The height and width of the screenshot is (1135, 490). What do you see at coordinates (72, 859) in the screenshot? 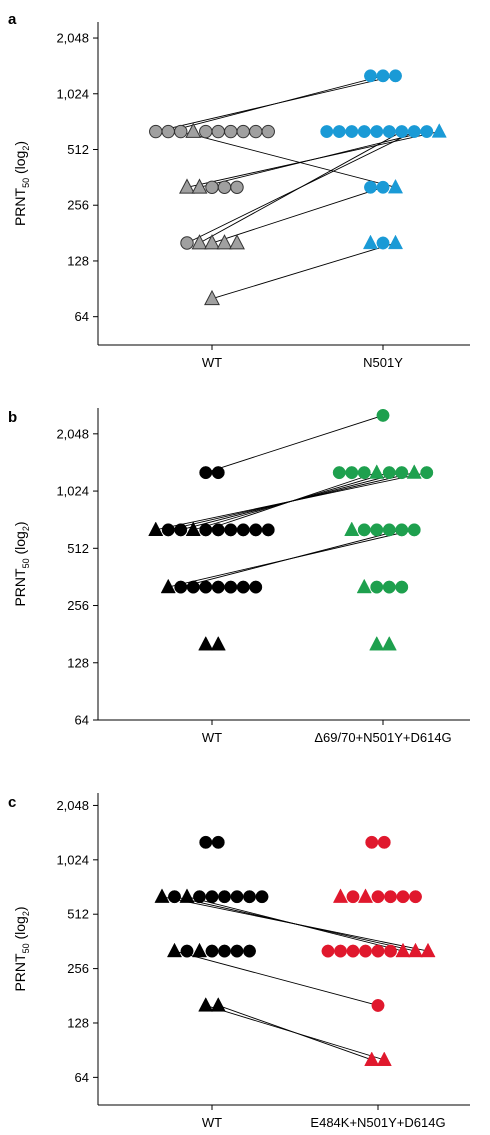
I see `y-tick-label: 1,024` at bounding box center [72, 859].